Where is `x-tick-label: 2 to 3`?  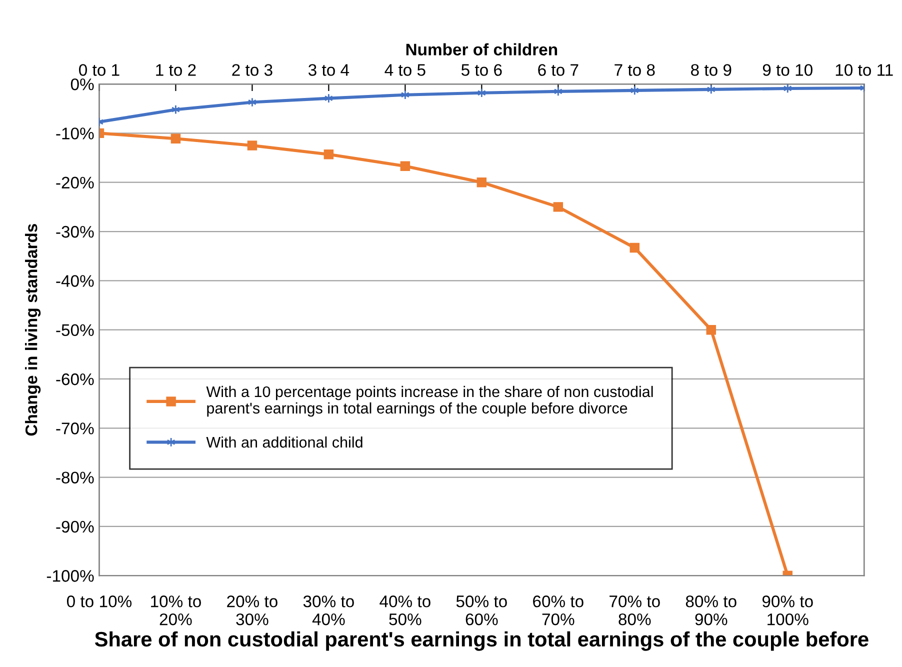 x-tick-label: 2 to 3 is located at coordinates (252, 70).